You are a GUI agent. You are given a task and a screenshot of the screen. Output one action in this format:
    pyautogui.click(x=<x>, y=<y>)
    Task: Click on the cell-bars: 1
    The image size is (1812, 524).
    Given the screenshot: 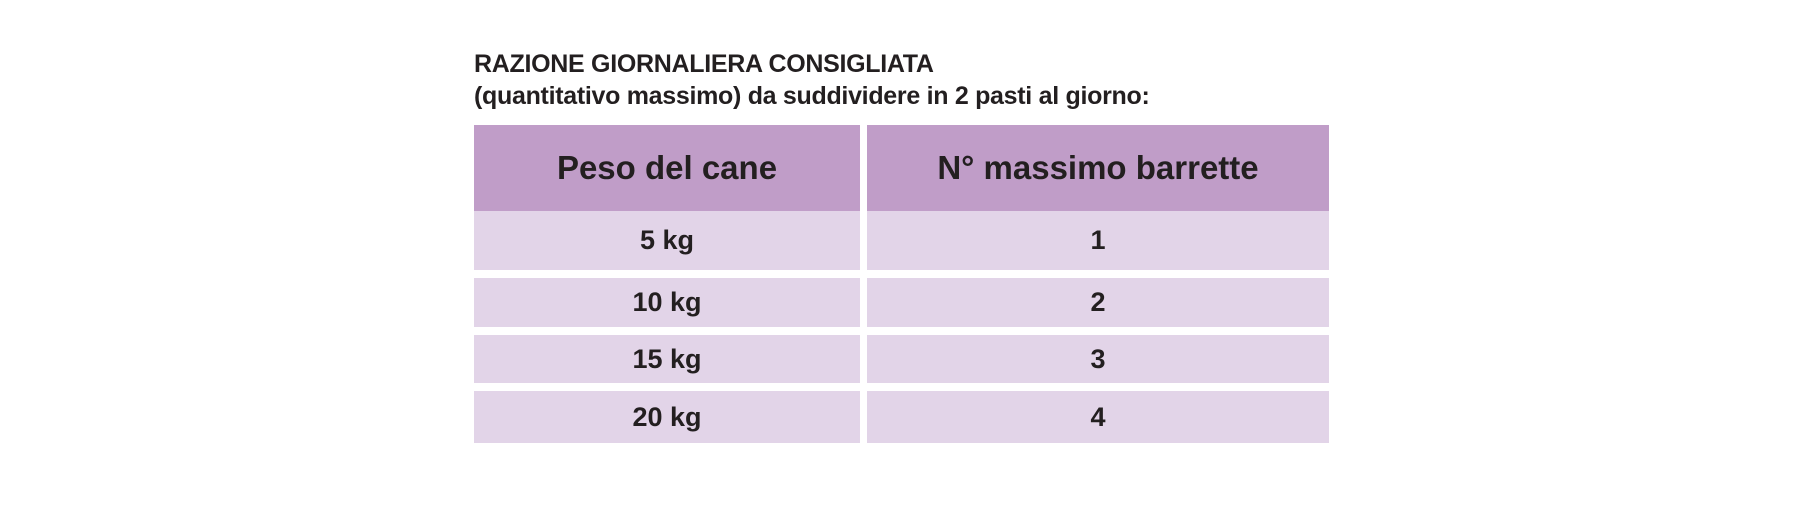 What is the action you would take?
    pyautogui.click(x=1098, y=240)
    